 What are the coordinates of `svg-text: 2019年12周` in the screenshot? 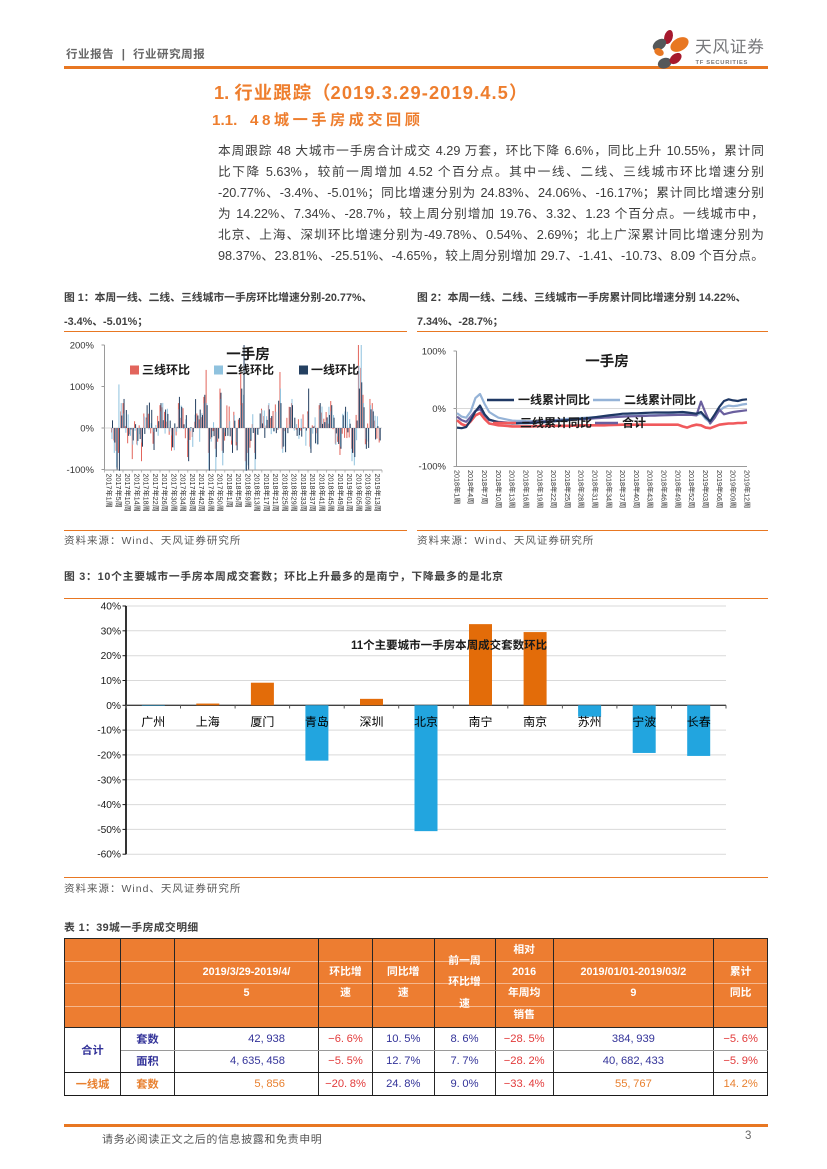 It's located at (746, 489).